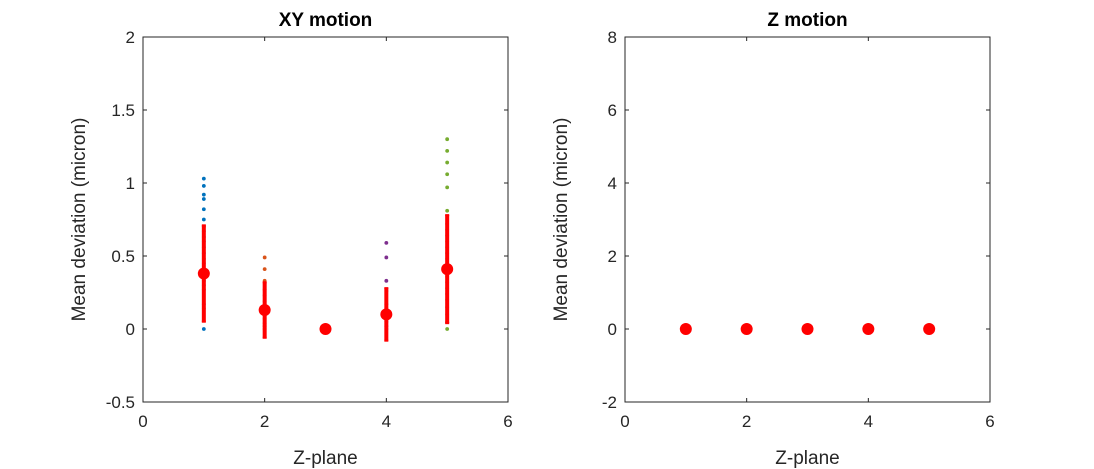 Image resolution: width=1094 pixels, height=469 pixels. I want to click on y-tick-label: 8, so click(612, 37).